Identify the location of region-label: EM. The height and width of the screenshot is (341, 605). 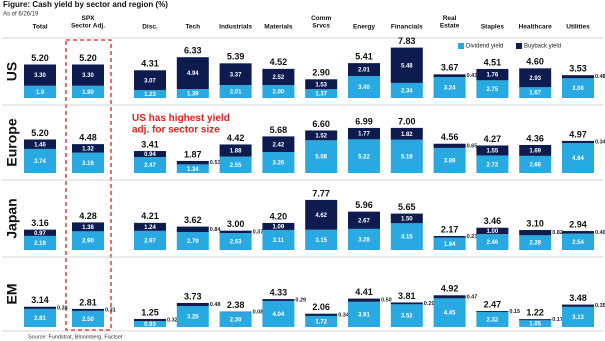
(12, 294).